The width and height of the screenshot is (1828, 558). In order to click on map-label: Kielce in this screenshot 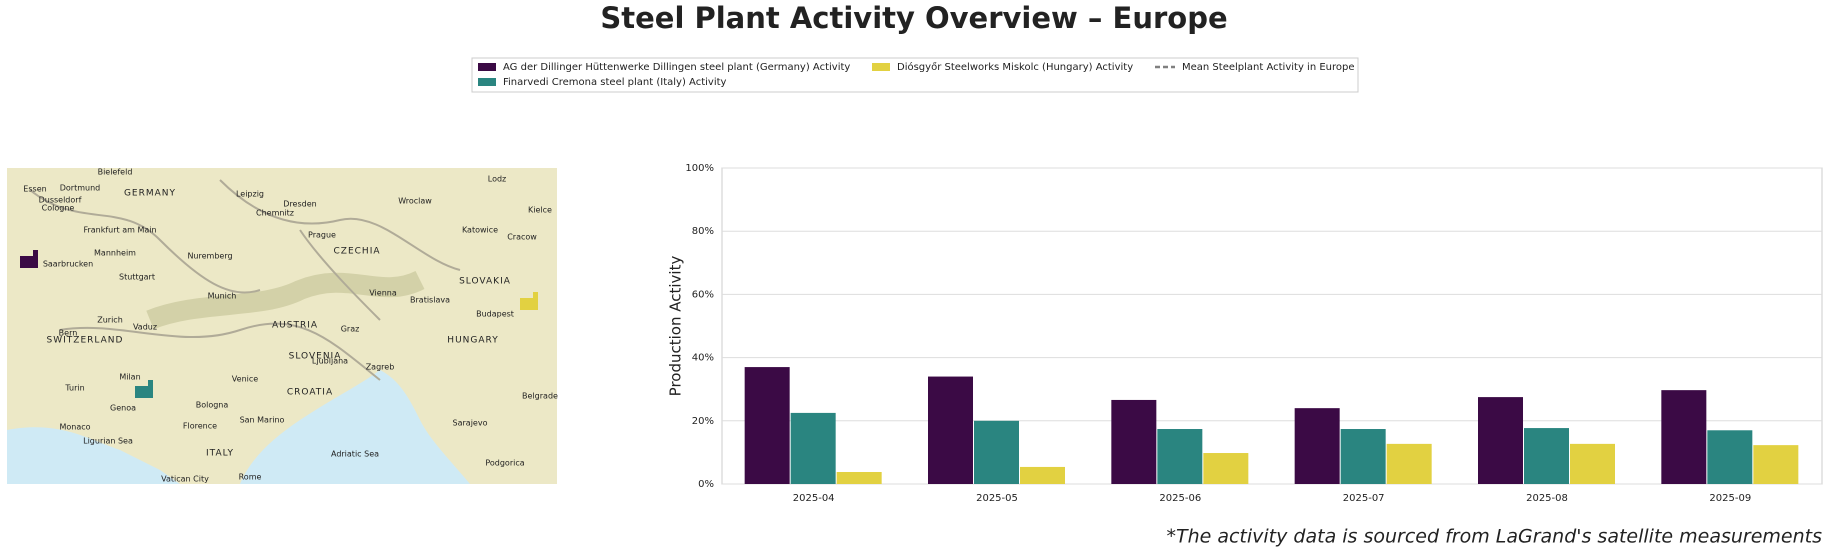, I will do `click(540, 210)`.